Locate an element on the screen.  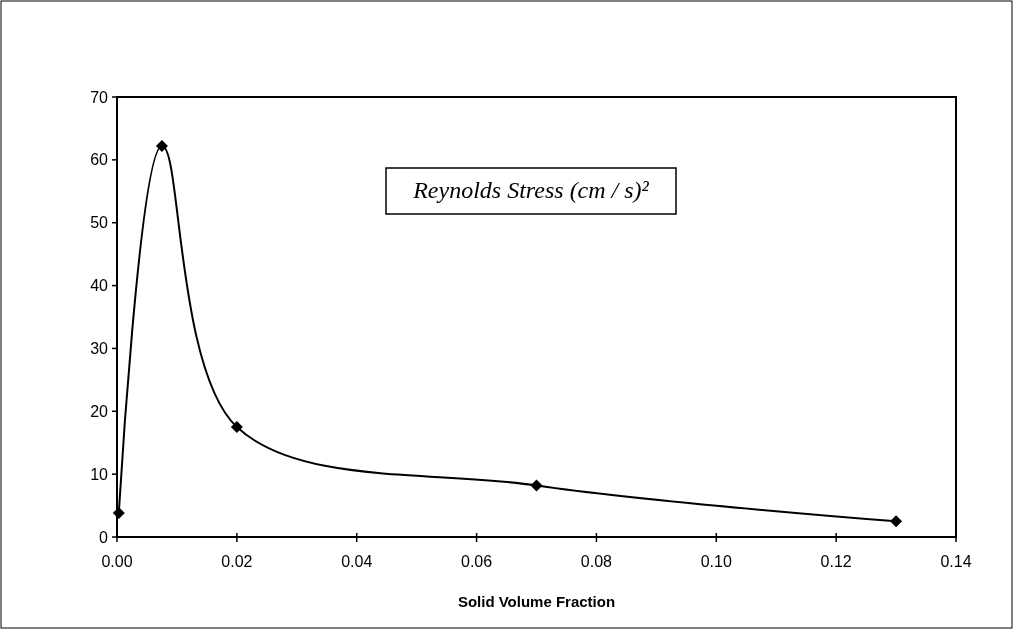
x-tick-label: 0.06 is located at coordinates (477, 561).